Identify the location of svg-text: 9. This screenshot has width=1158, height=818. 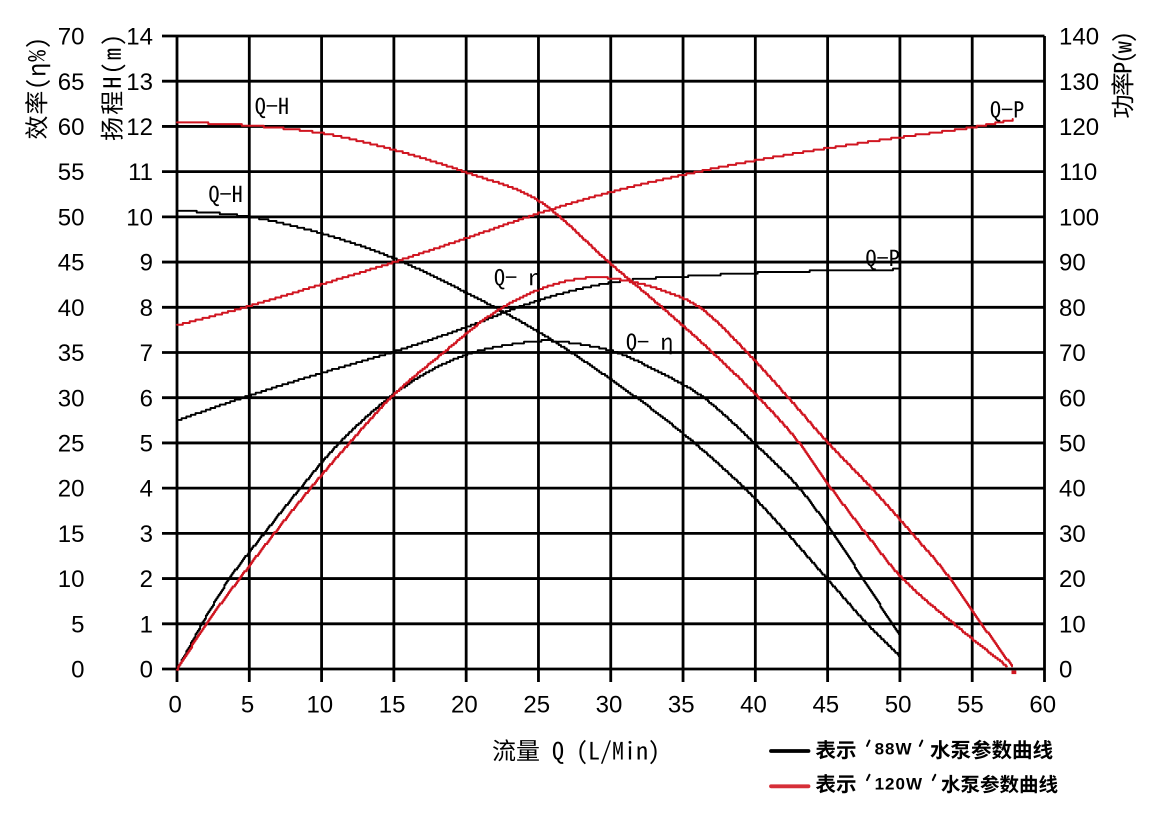
(146, 263).